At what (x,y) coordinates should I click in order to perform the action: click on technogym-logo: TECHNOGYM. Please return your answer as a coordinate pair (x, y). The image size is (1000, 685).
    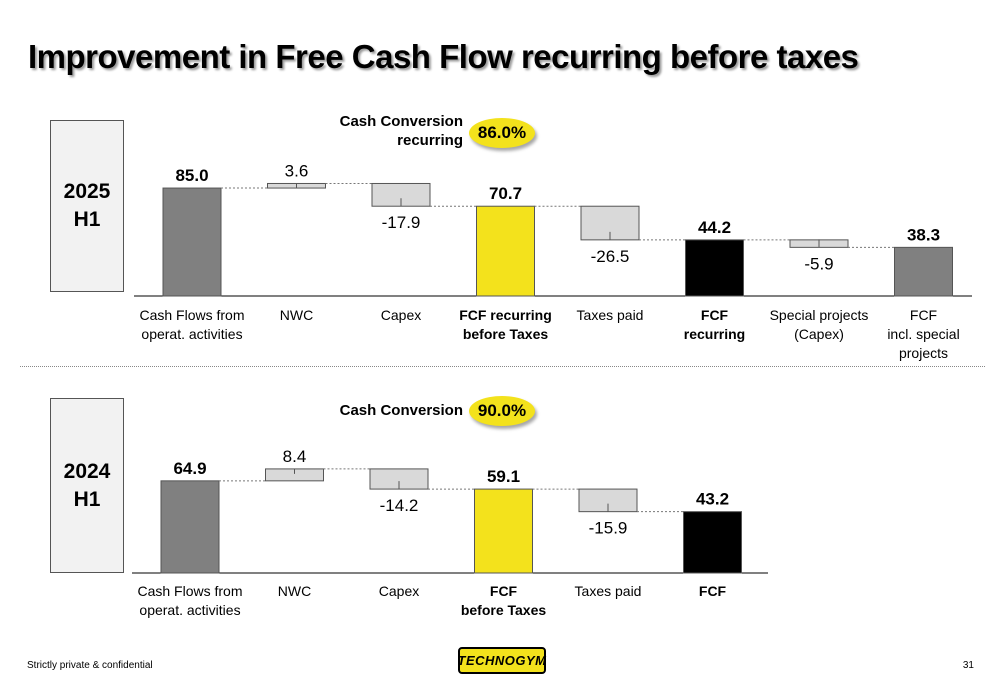
    Looking at the image, I should click on (502, 660).